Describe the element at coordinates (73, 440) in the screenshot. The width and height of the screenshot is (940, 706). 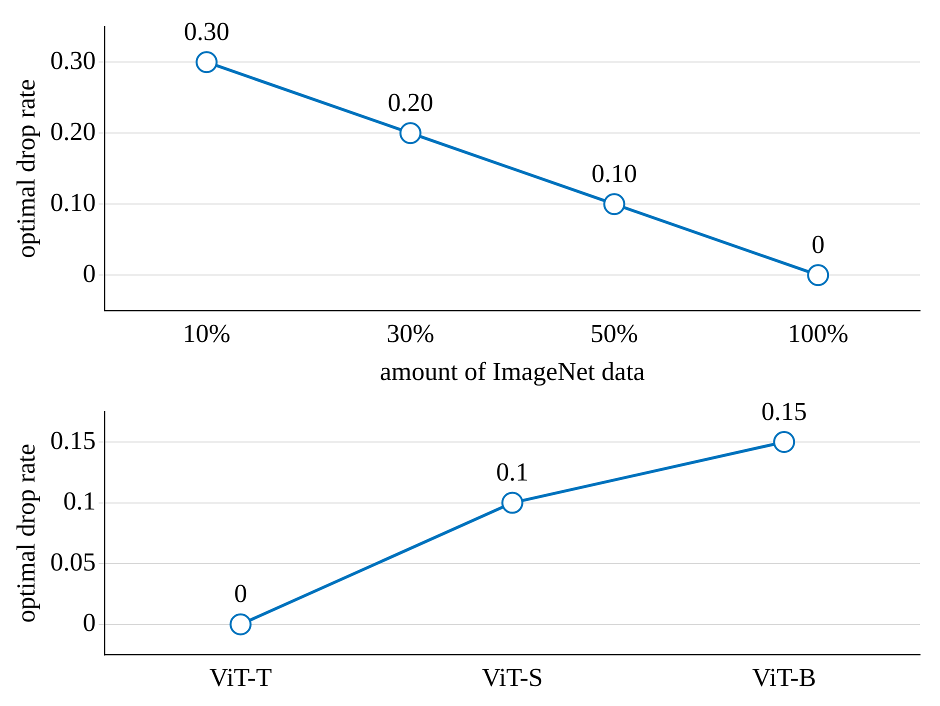
I see `y-tick-label: 0.15` at that location.